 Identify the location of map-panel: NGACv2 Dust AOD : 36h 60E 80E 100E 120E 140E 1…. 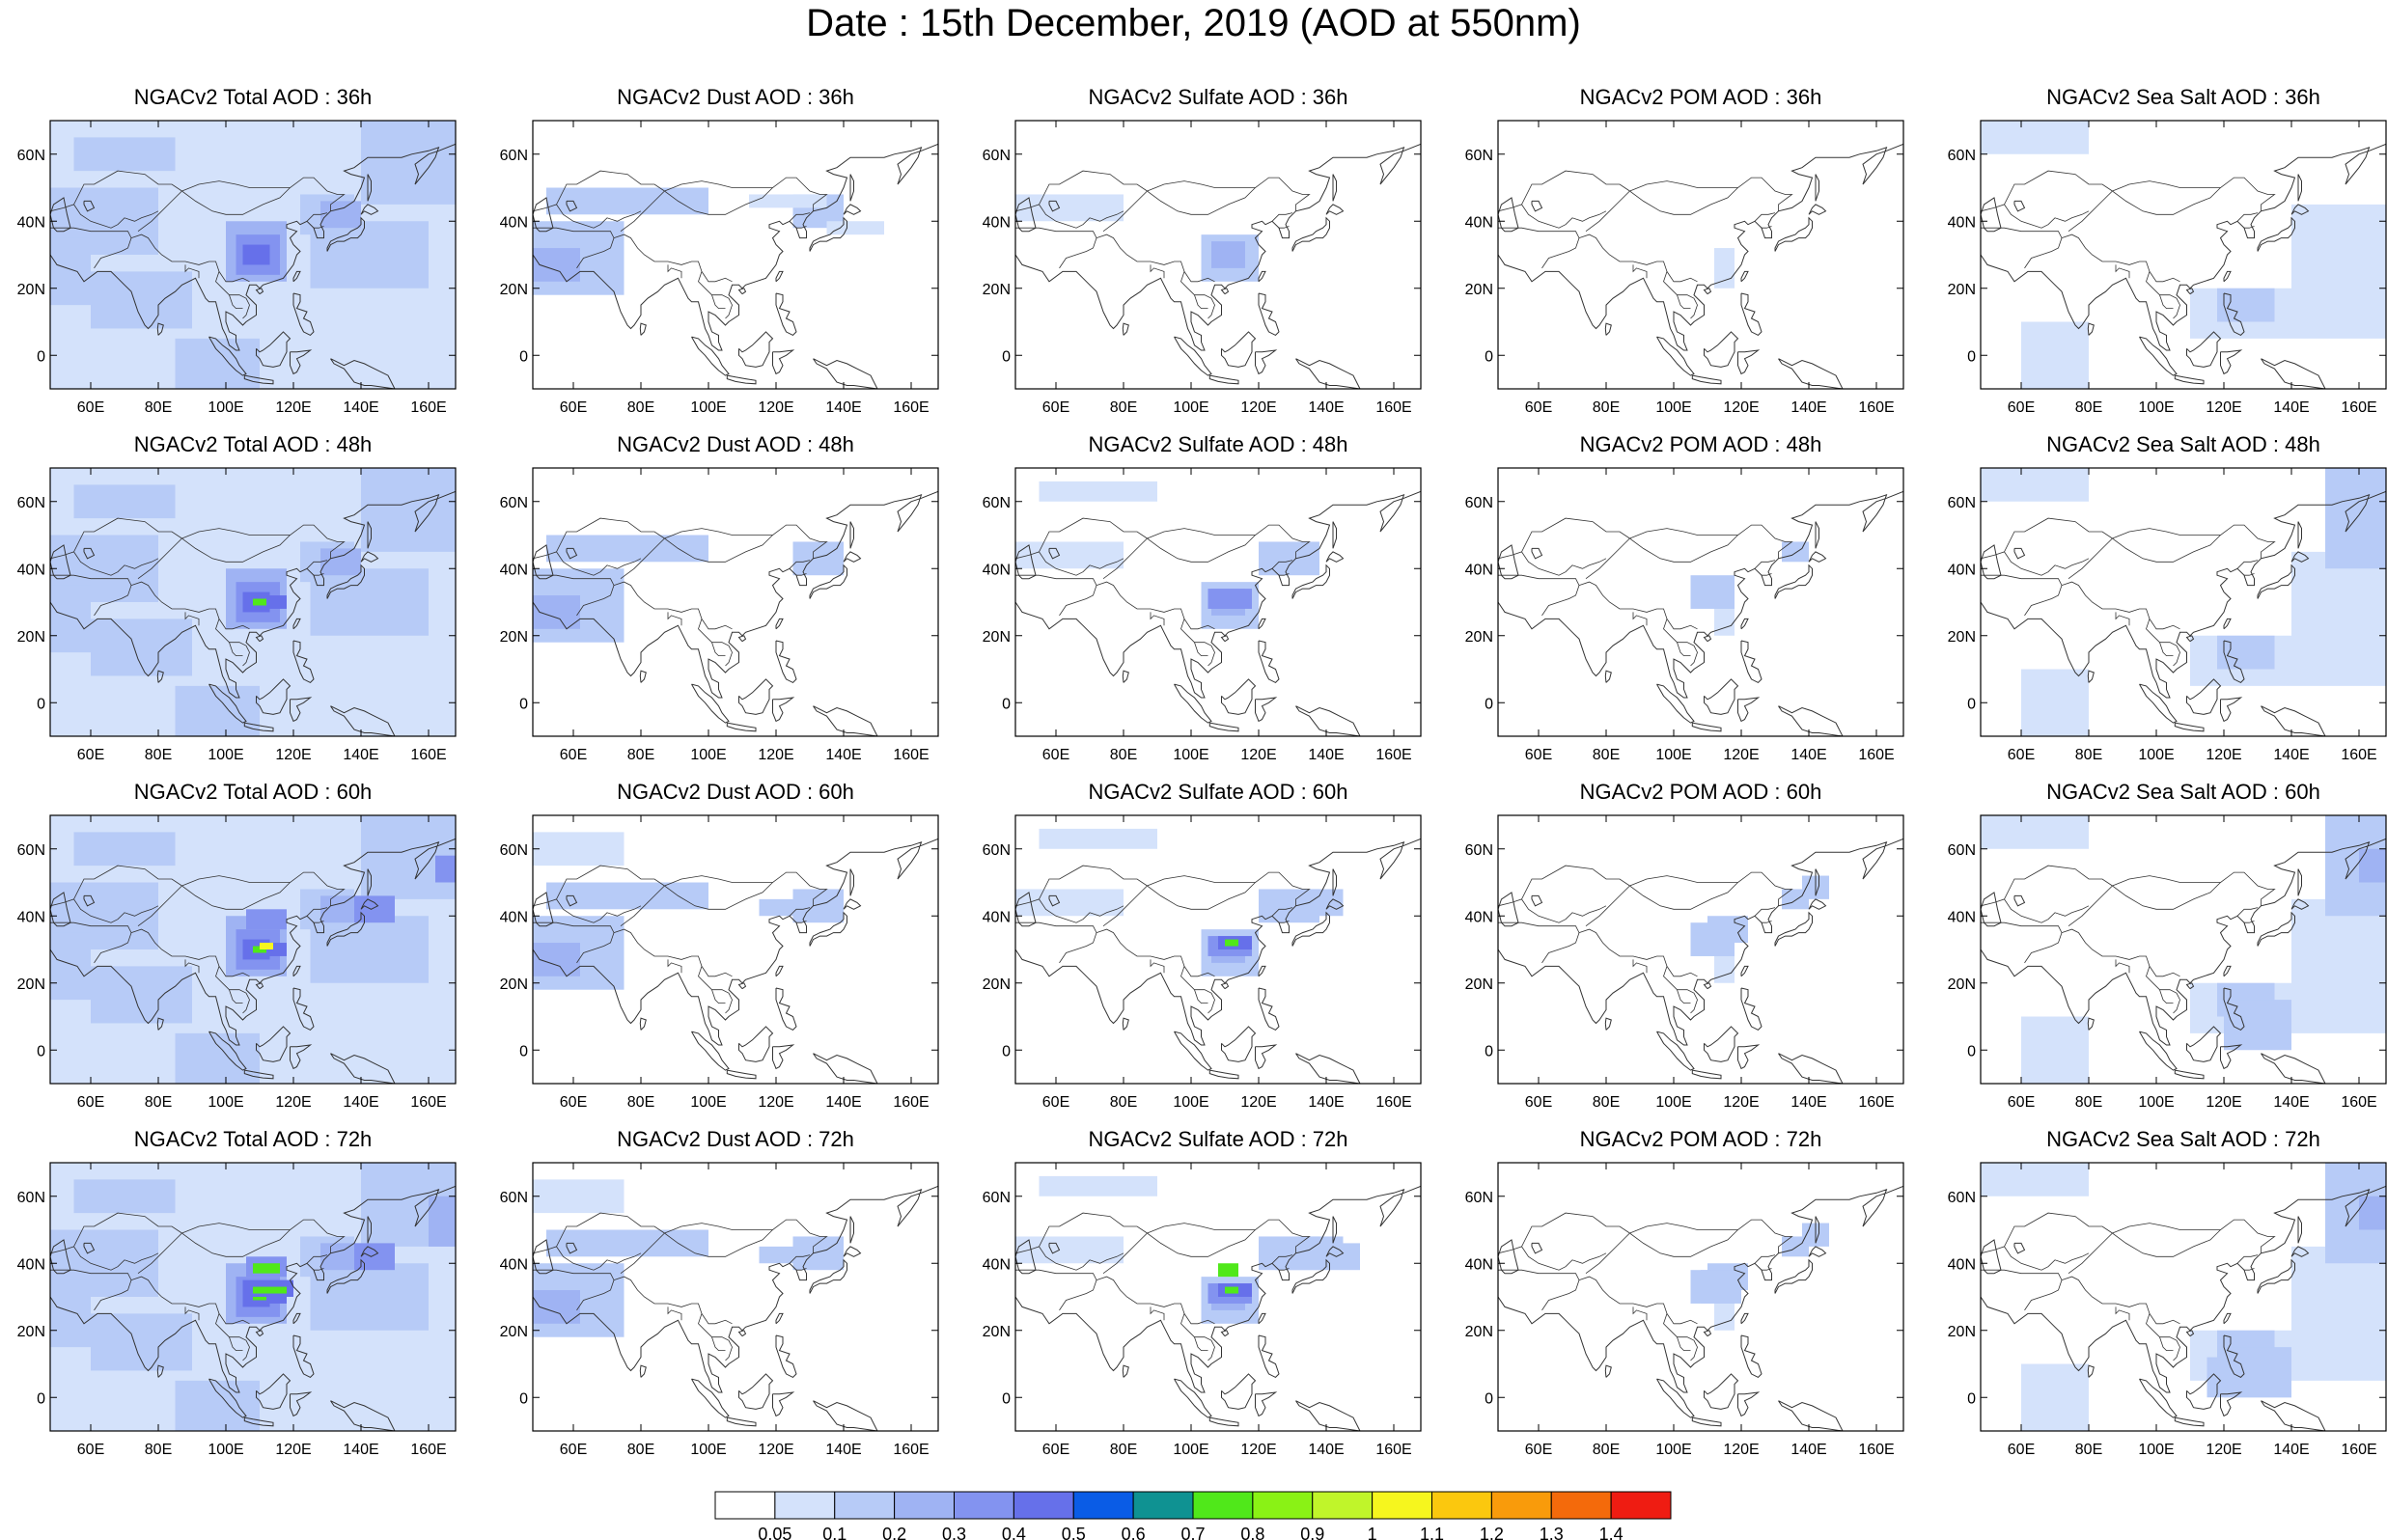
(747, 251).